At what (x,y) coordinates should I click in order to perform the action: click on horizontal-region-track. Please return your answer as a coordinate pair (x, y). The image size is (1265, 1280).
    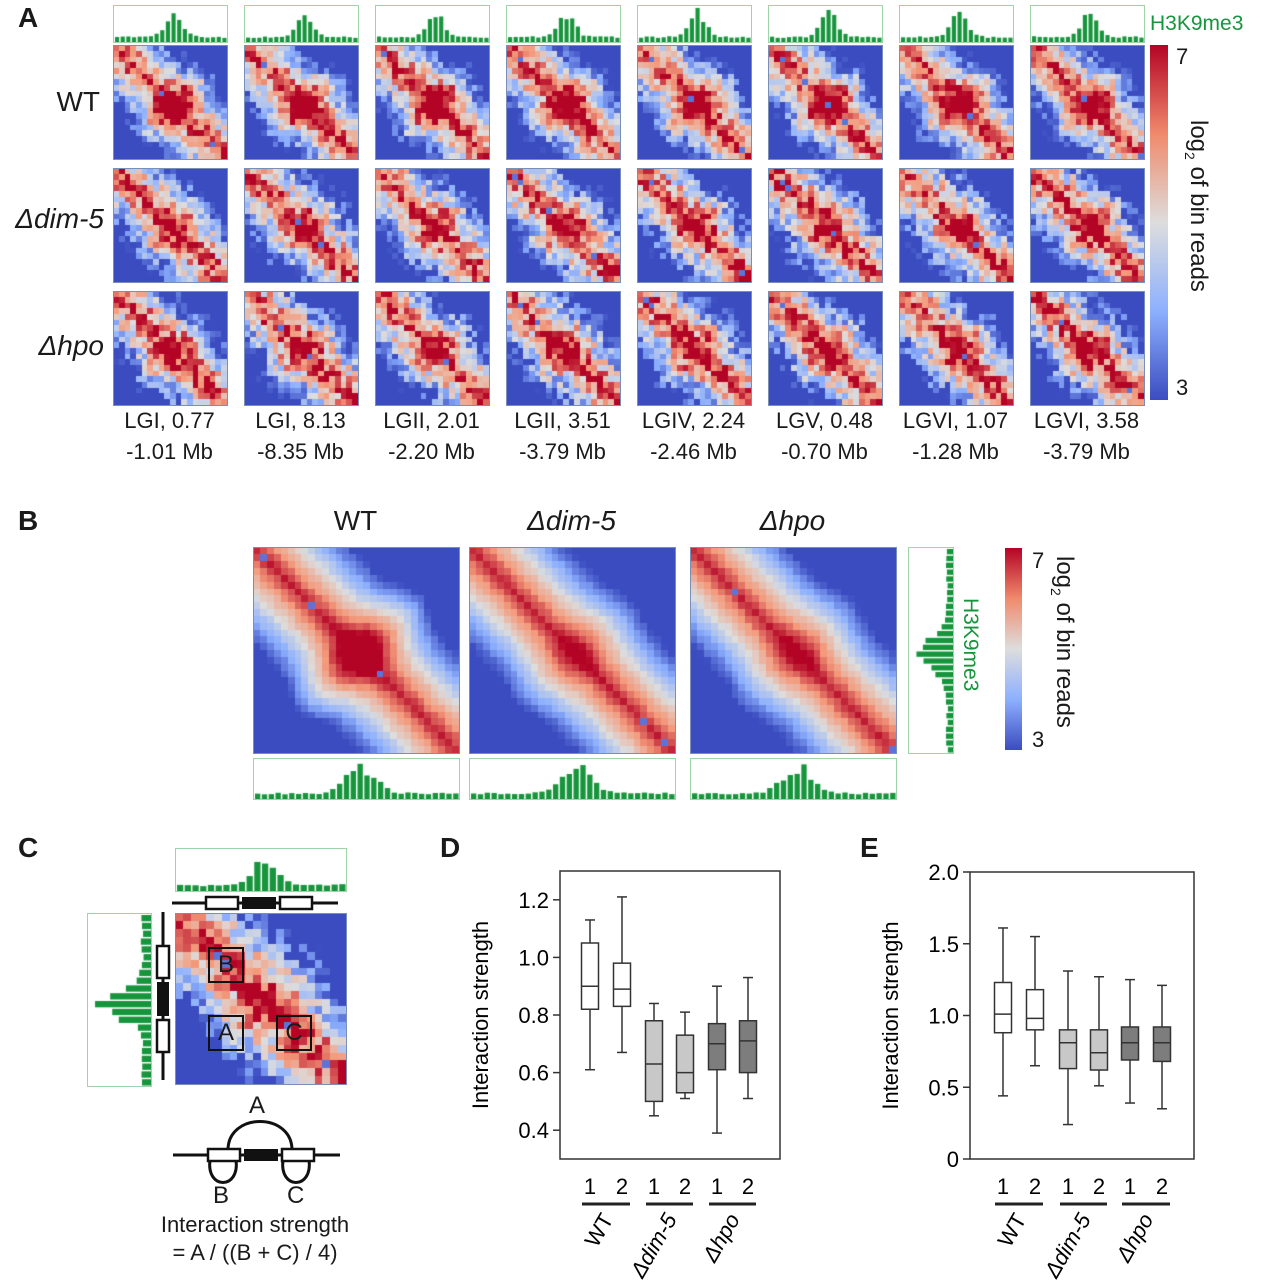
    Looking at the image, I should click on (255, 903).